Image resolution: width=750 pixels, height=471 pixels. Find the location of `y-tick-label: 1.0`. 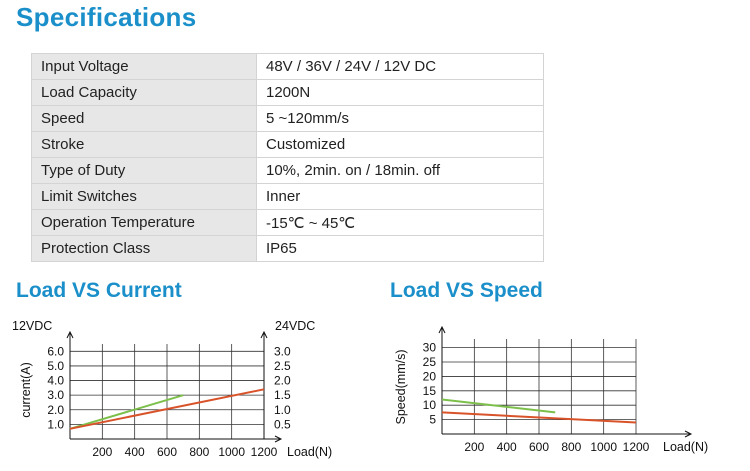

y-tick-label: 1.0 is located at coordinates (55, 424).